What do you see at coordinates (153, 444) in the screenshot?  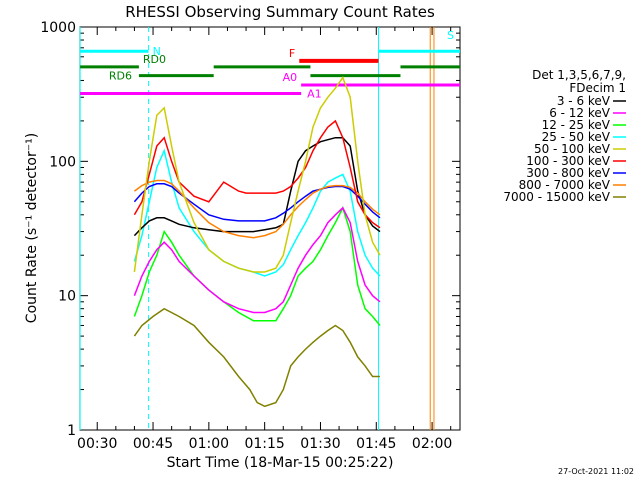 I see `x-tick-label: 00:45` at bounding box center [153, 444].